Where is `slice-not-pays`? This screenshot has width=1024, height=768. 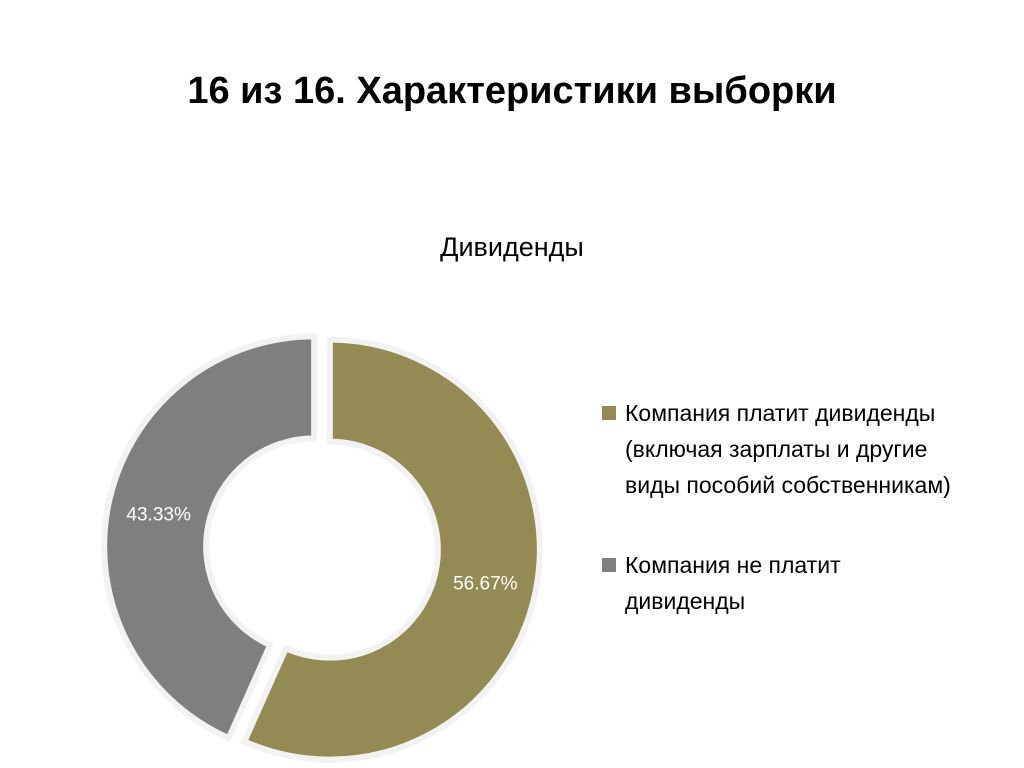 slice-not-pays is located at coordinates (209, 538).